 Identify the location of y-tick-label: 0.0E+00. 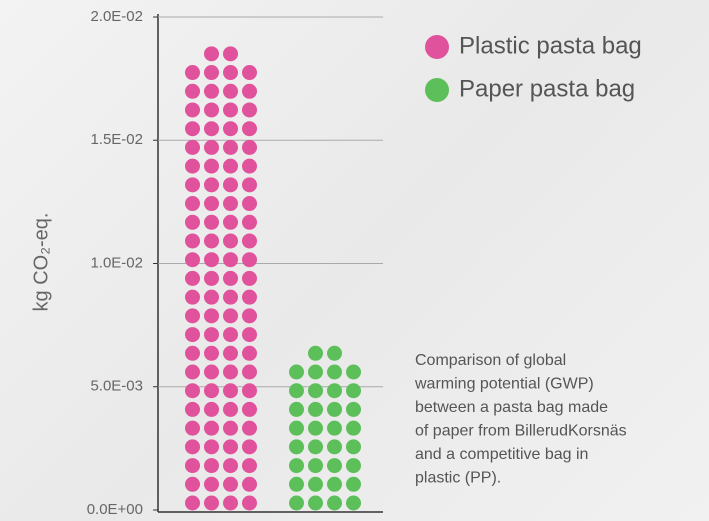
(115, 509).